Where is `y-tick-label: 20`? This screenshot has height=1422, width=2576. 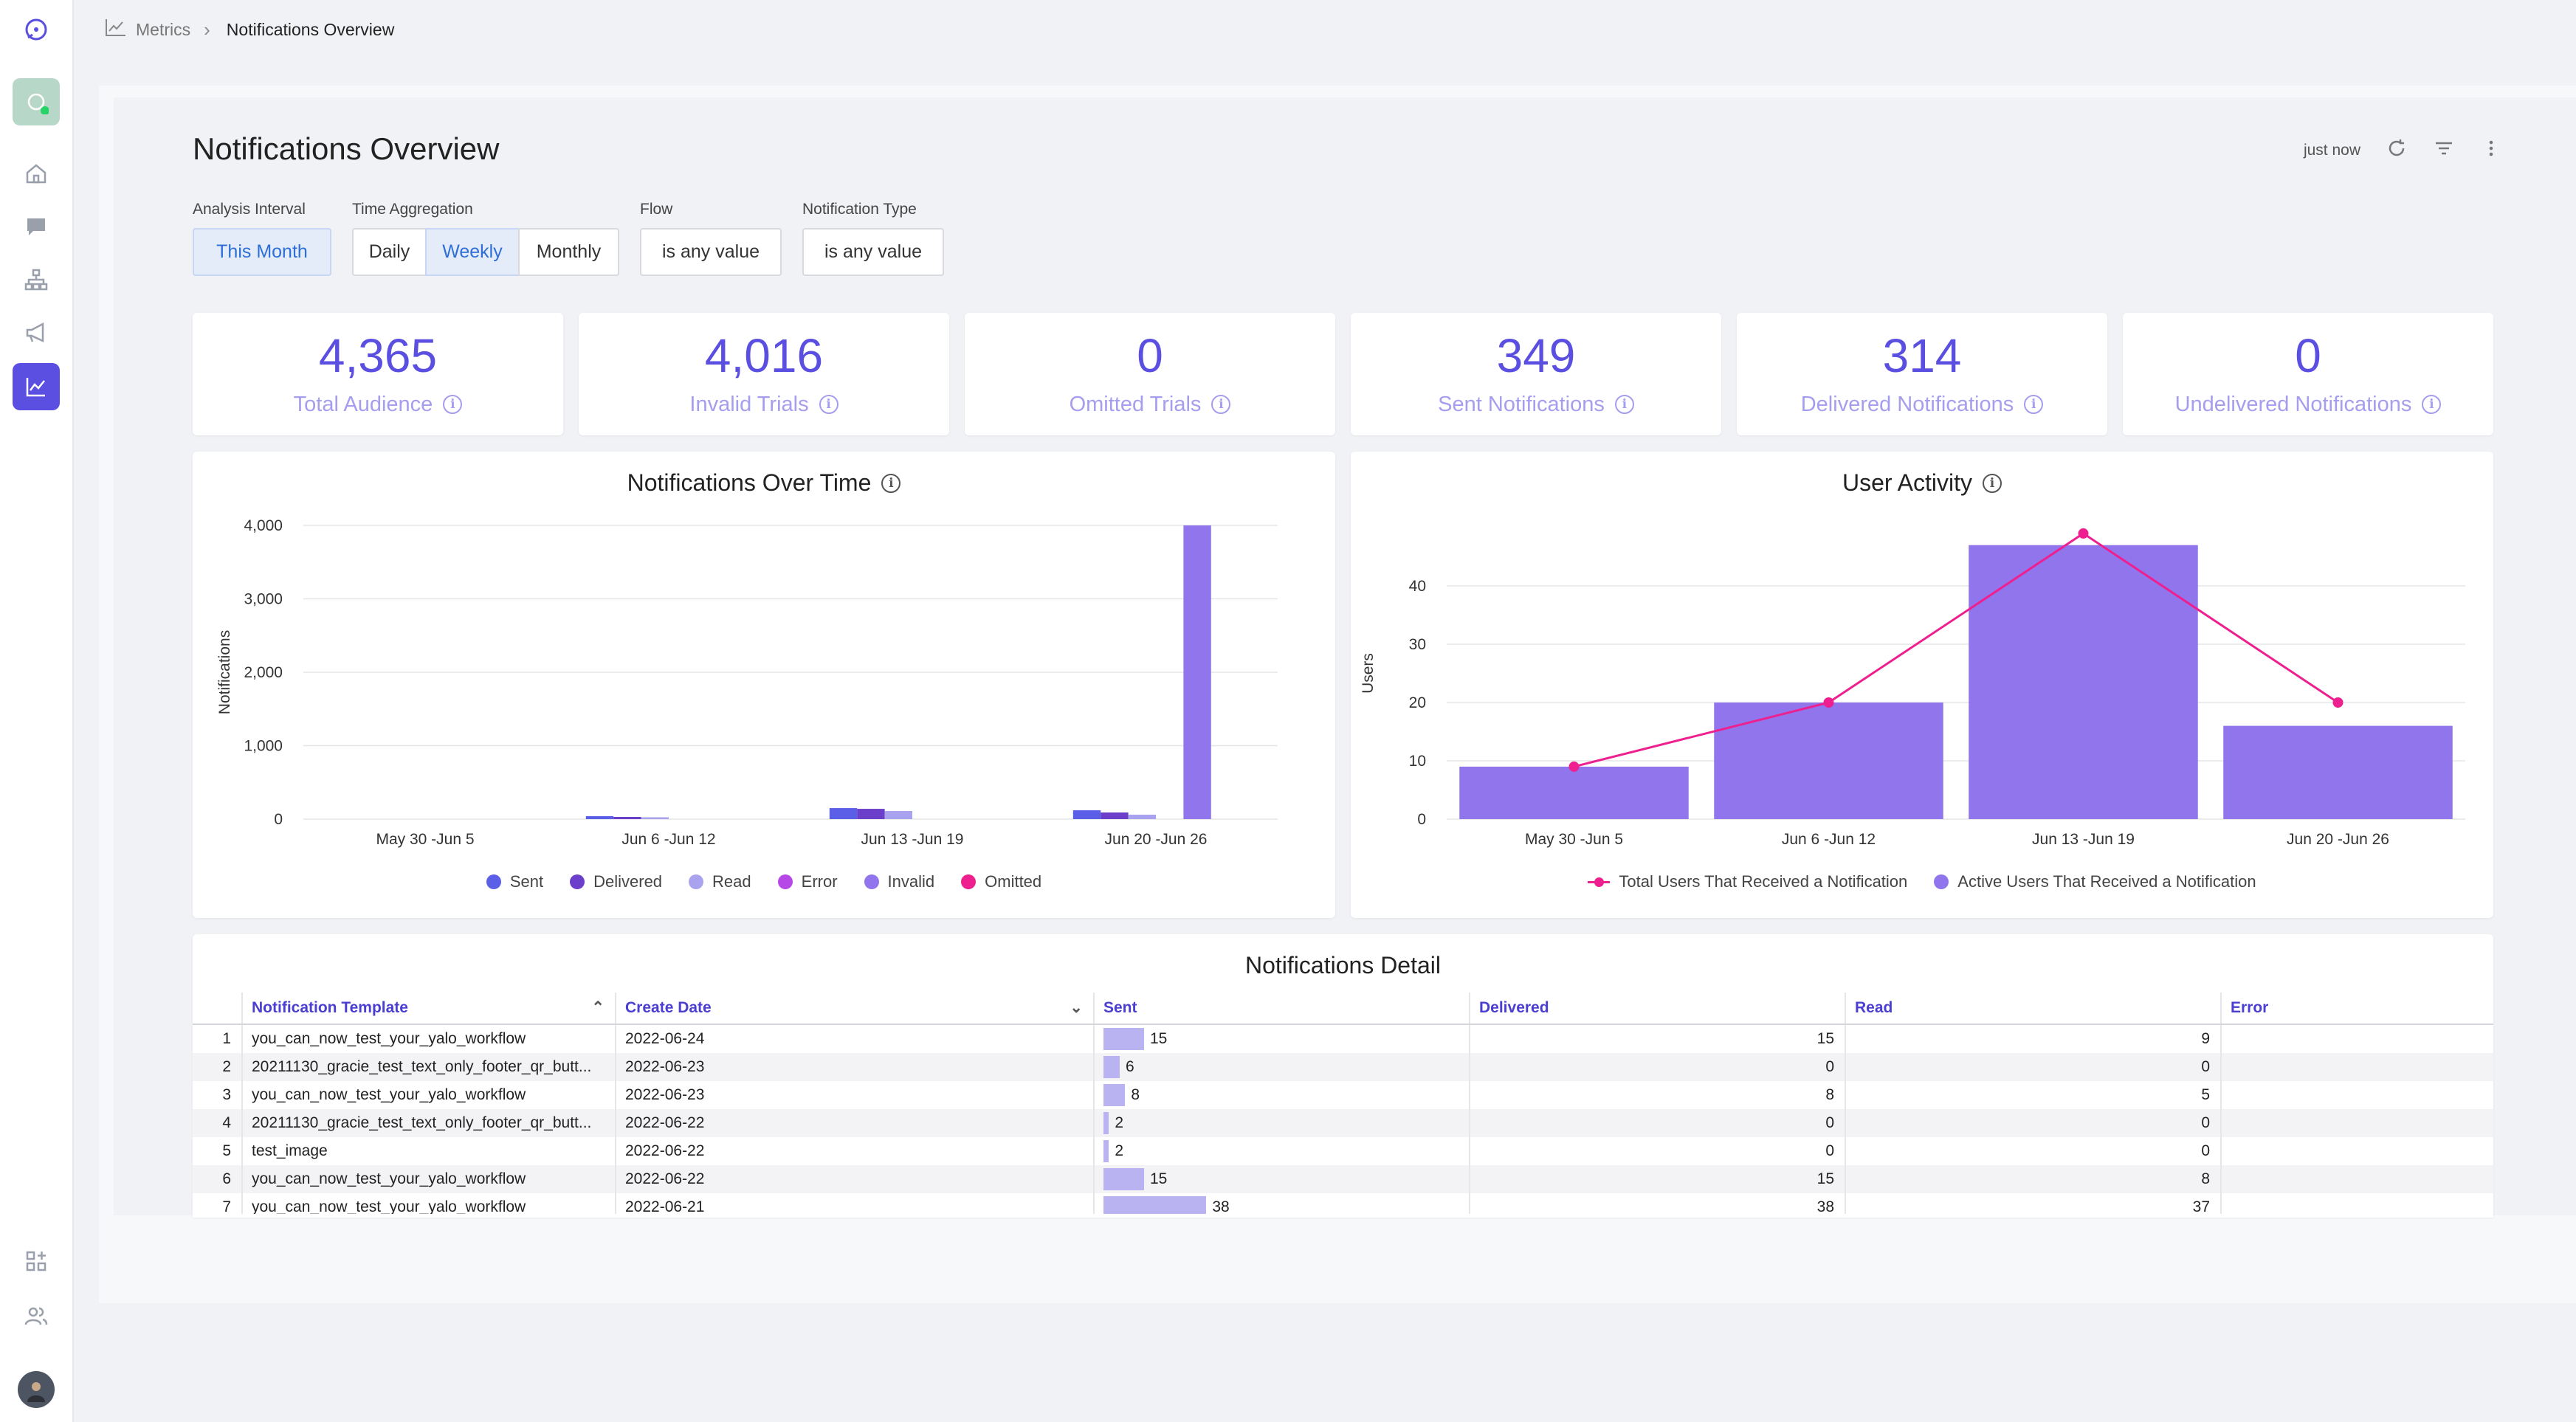
y-tick-label: 20 is located at coordinates (1417, 702).